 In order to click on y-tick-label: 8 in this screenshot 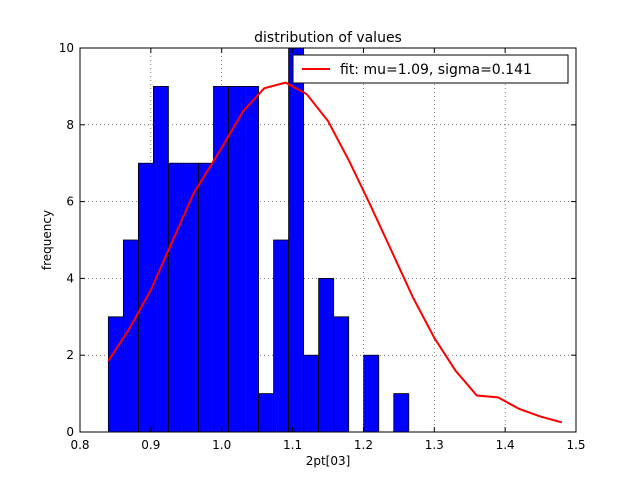, I will do `click(70, 125)`.